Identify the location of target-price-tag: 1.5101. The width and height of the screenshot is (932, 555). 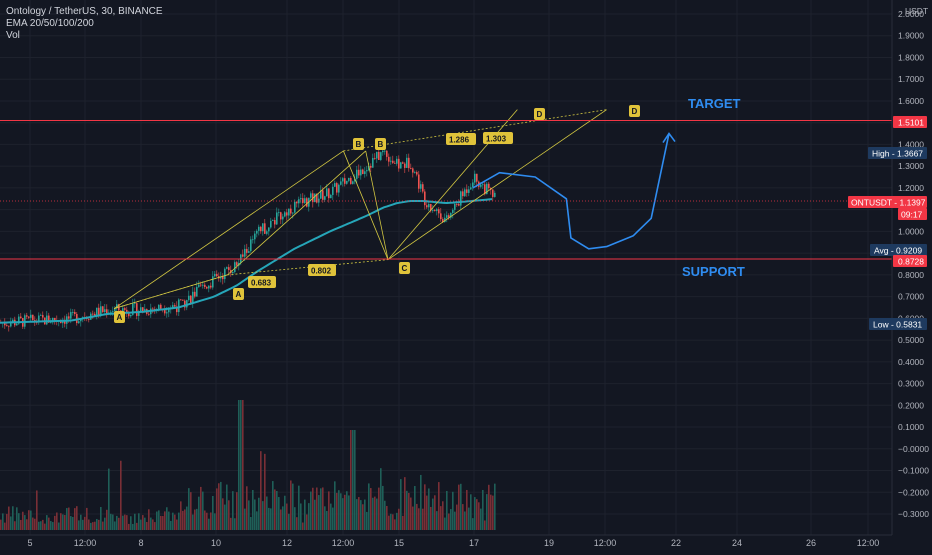
(910, 122).